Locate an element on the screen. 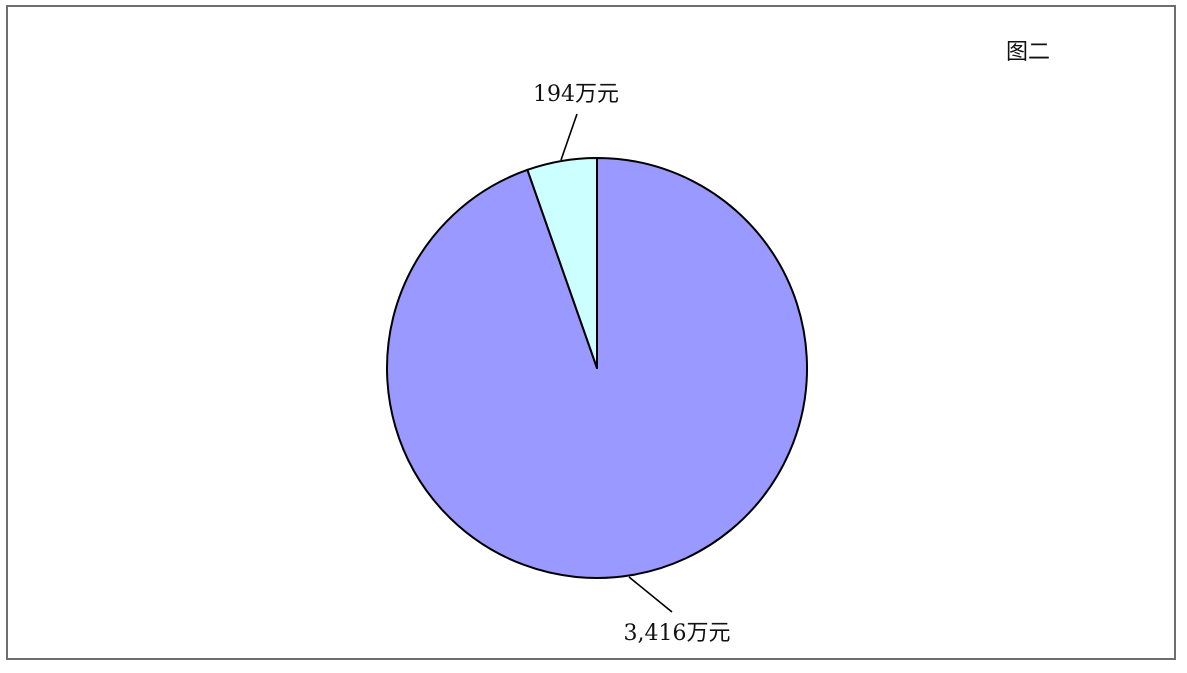 The width and height of the screenshot is (1187, 673). slice-label-1: 194万元 is located at coordinates (576, 94).